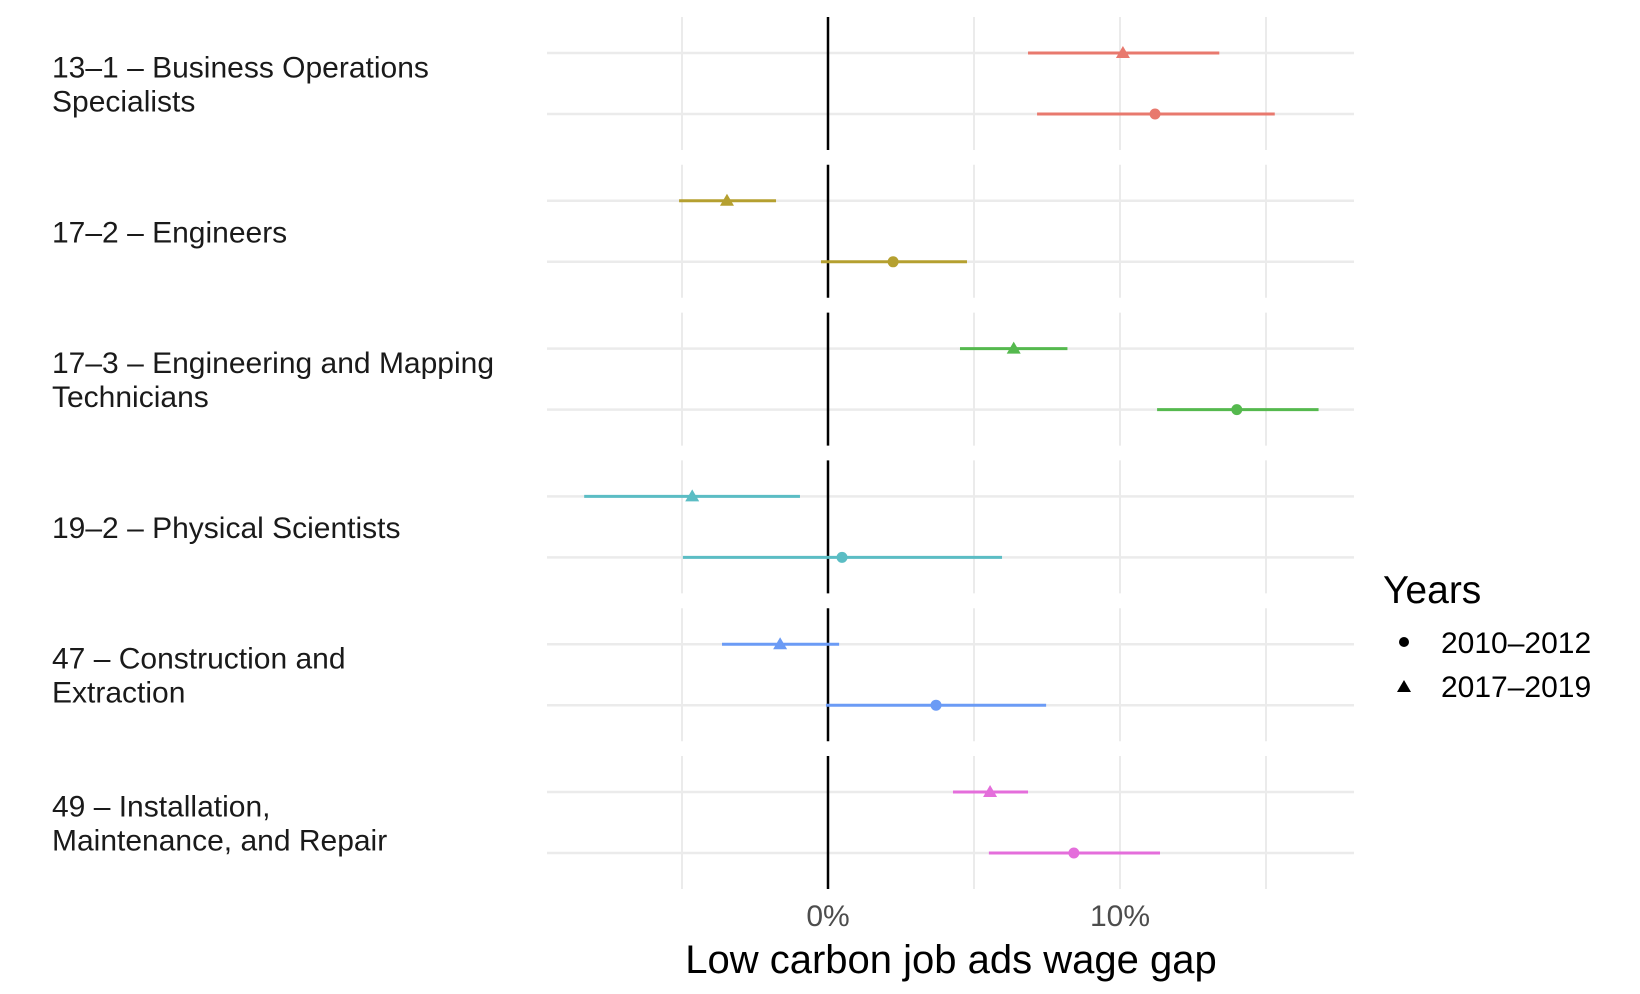 This screenshot has width=1640, height=994. I want to click on group-label: 17–2 – Engineers, so click(169, 232).